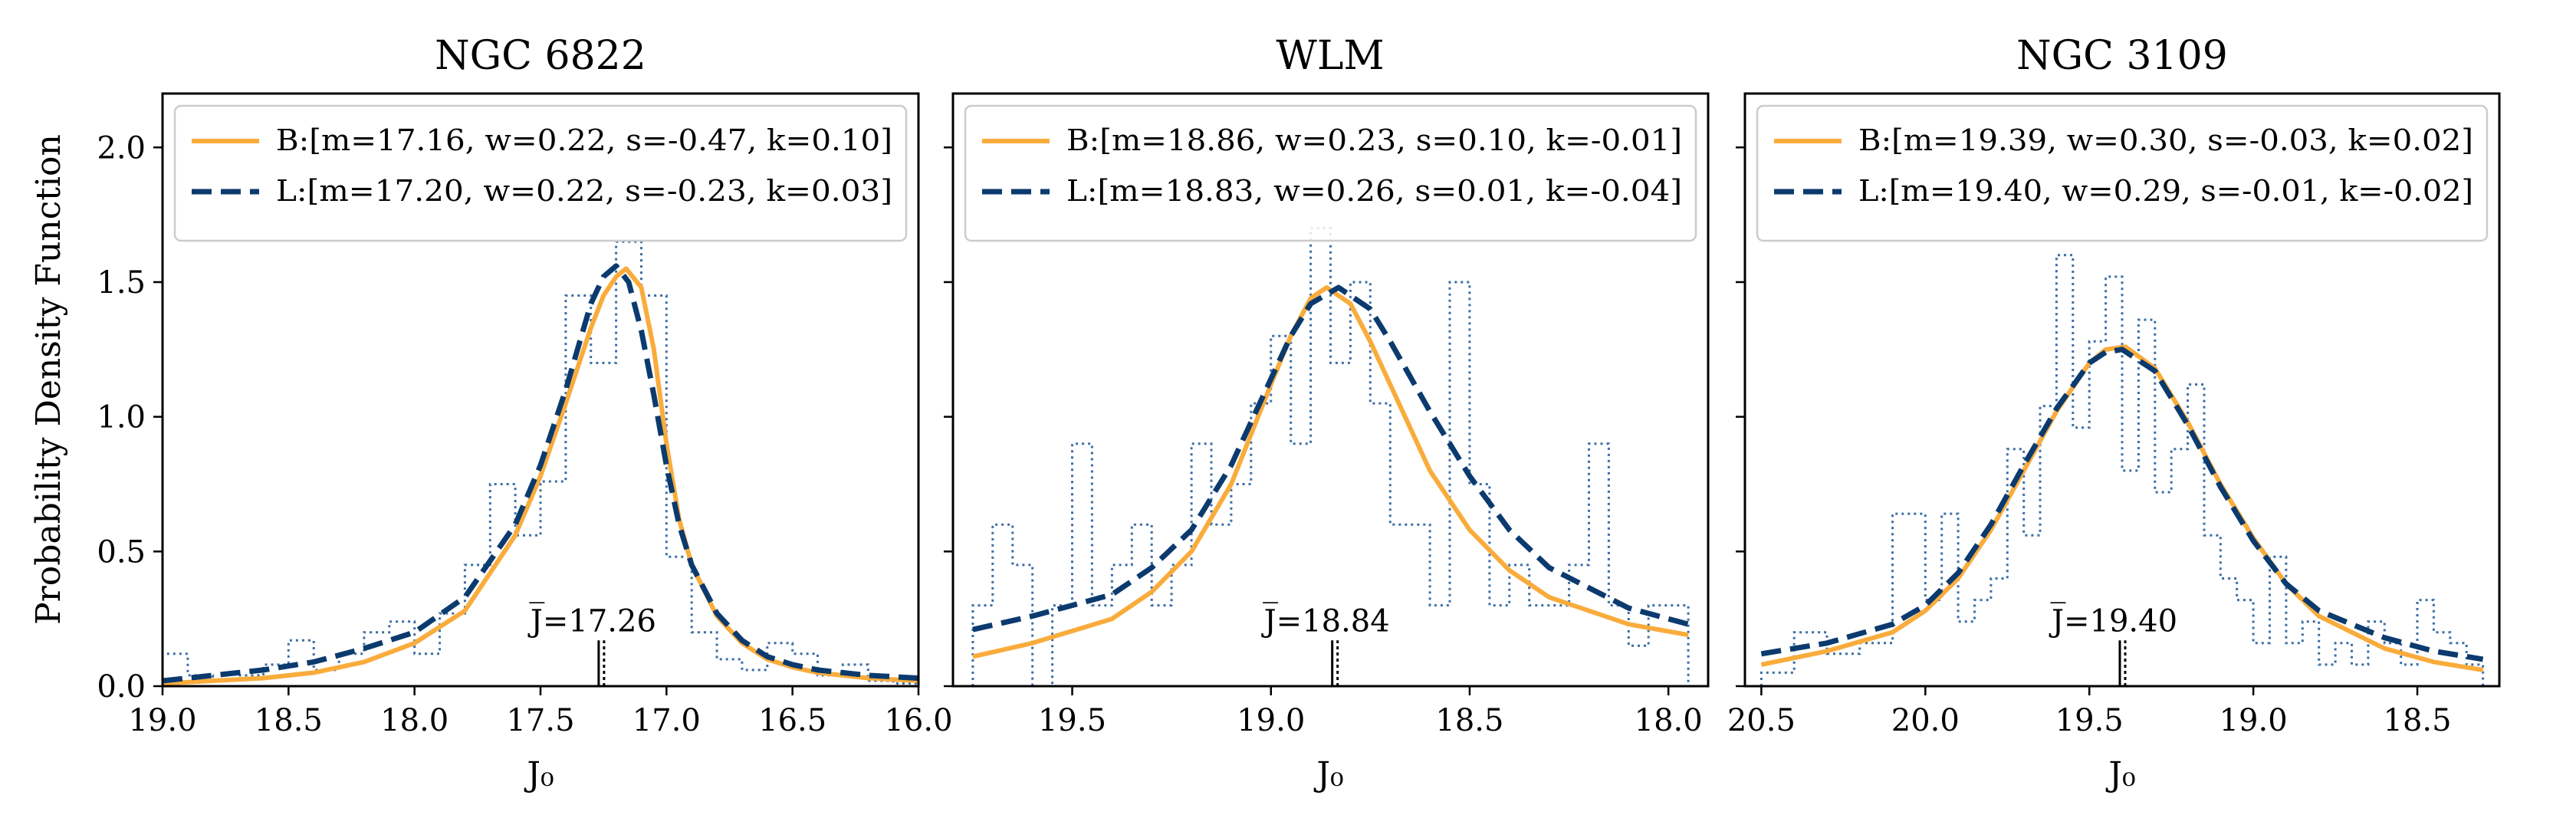 The height and width of the screenshot is (828, 2576). I want to click on y-tick-label: 0.5, so click(122, 552).